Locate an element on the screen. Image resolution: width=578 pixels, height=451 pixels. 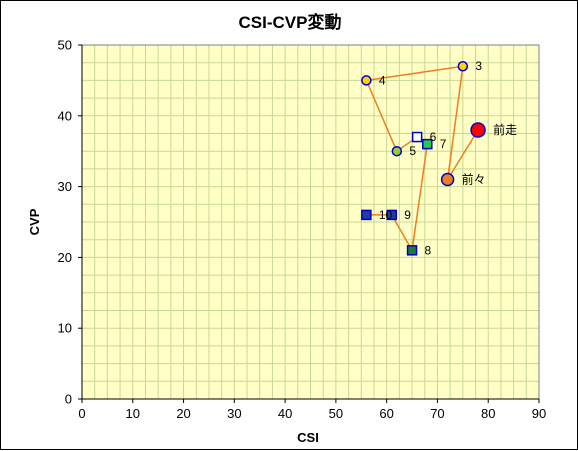
point-label: 前走 is located at coordinates (505, 129).